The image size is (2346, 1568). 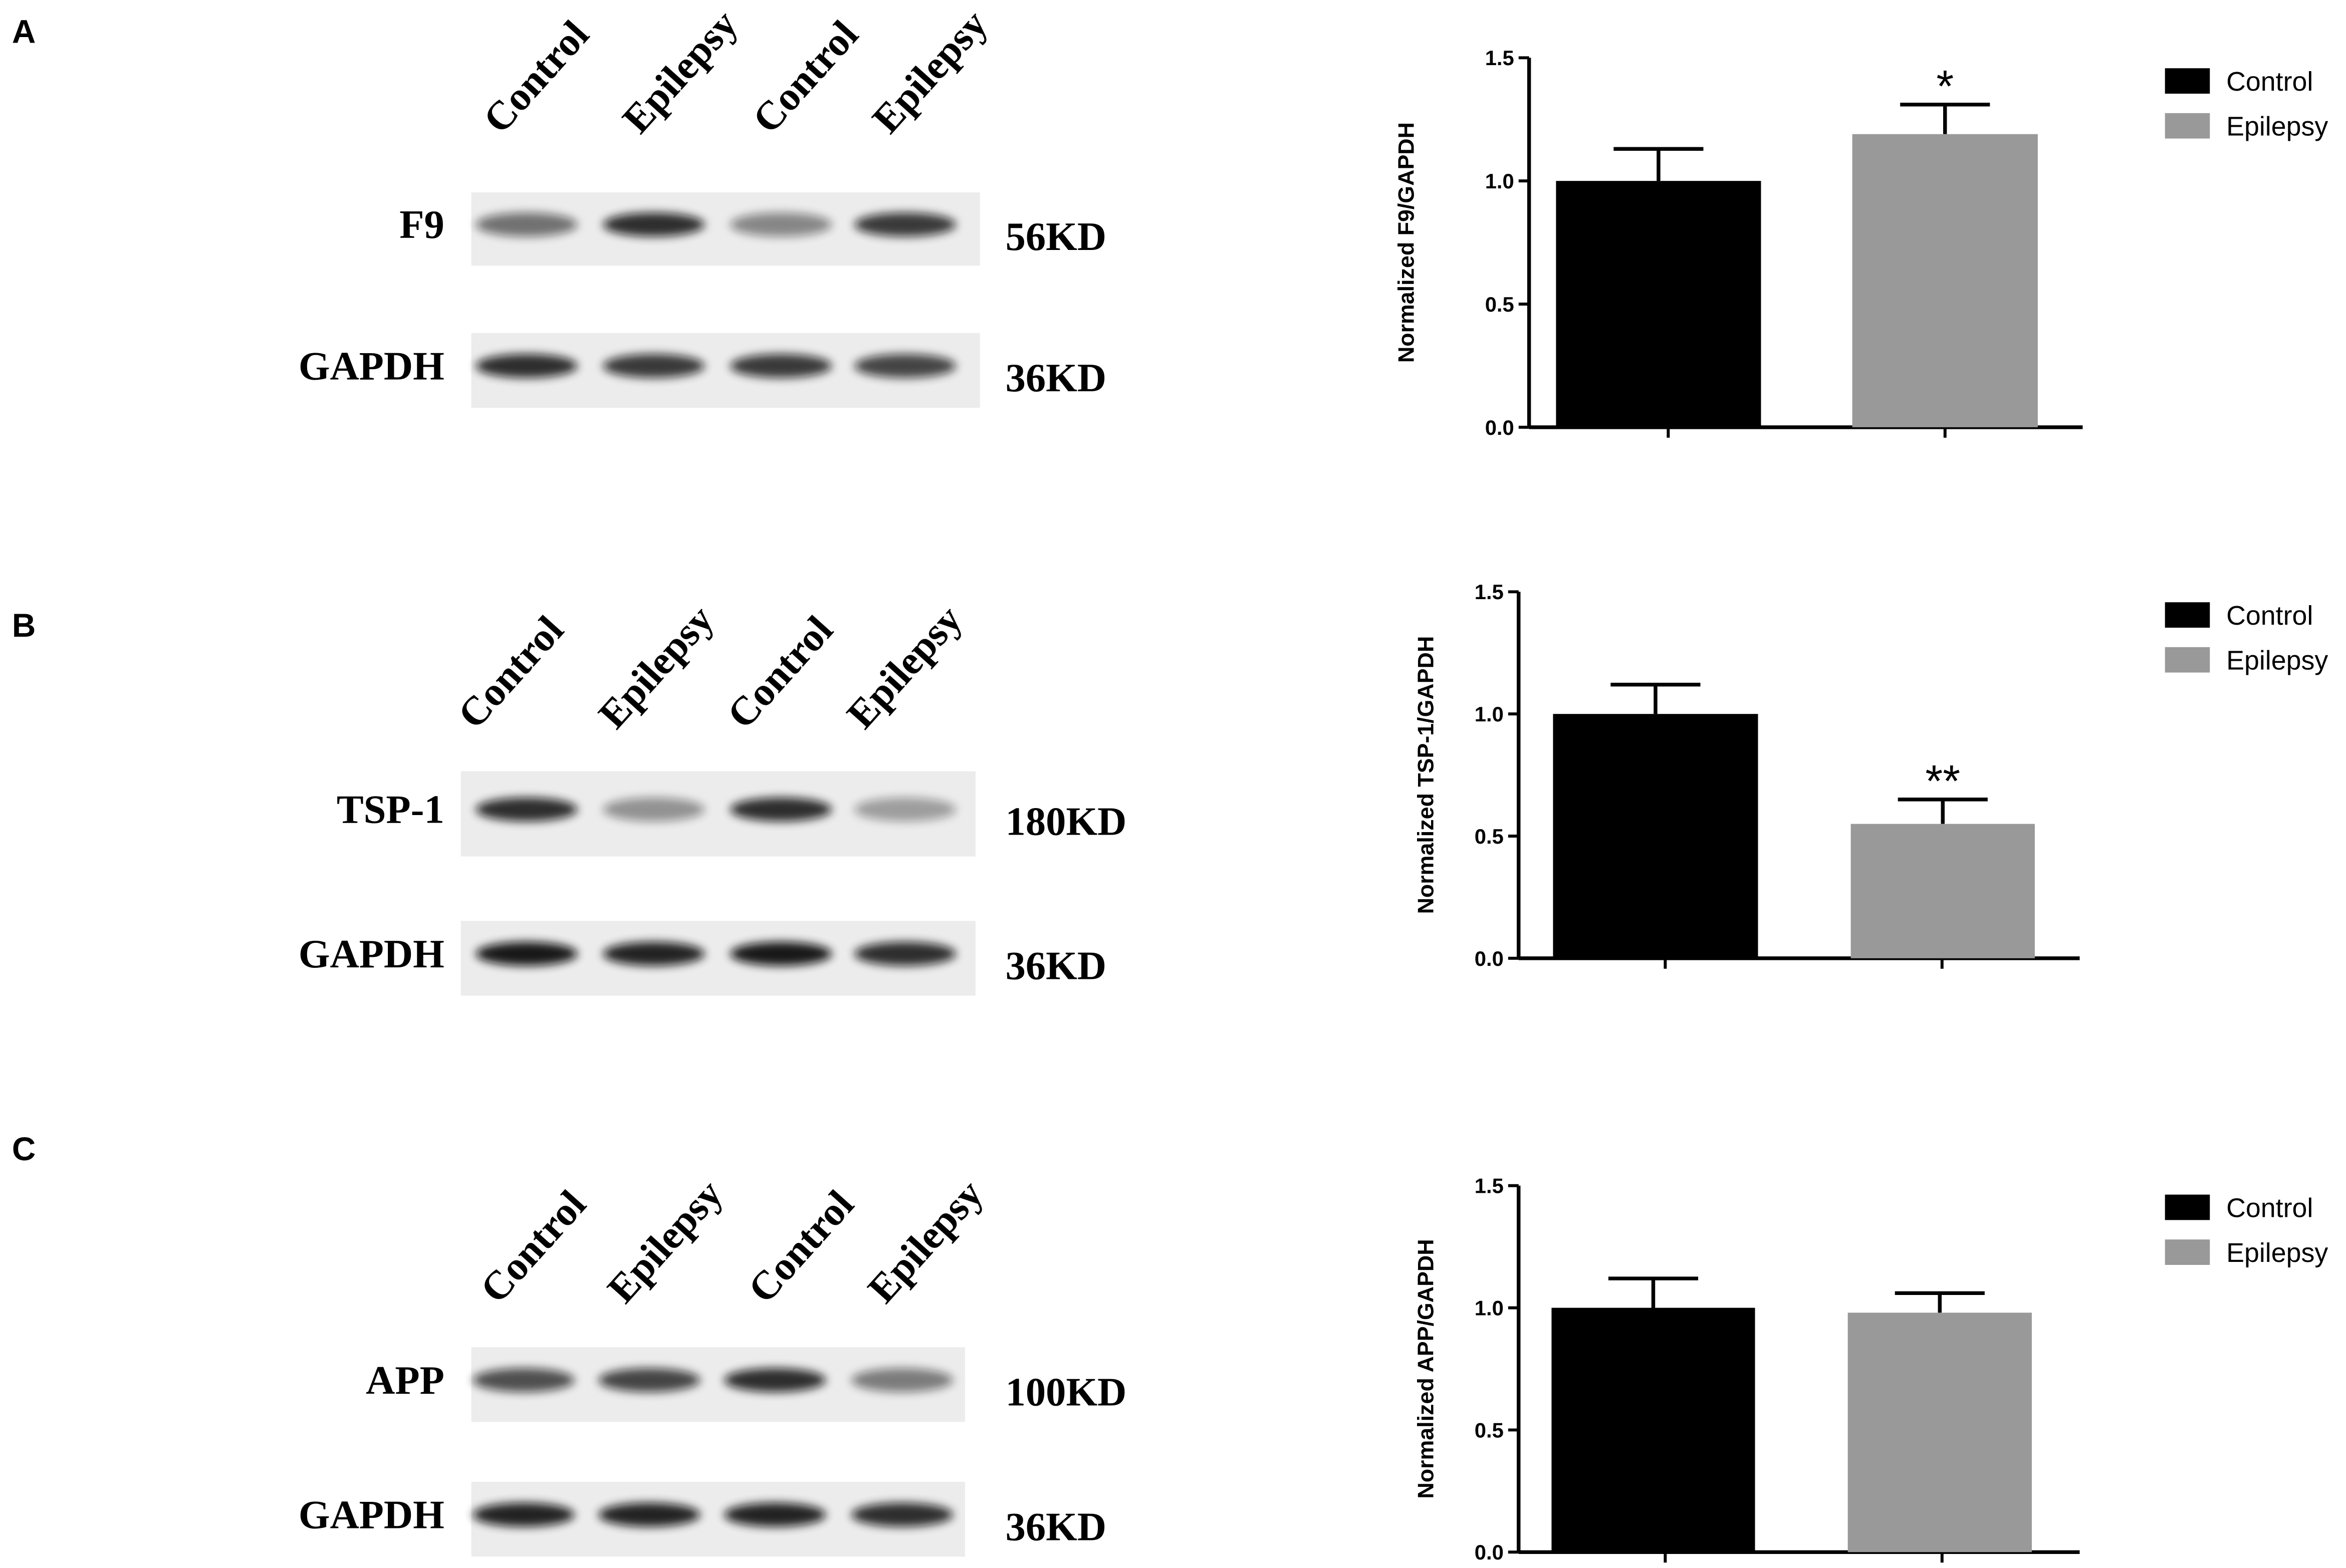 What do you see at coordinates (24, 1149) in the screenshot?
I see `panel-label: C` at bounding box center [24, 1149].